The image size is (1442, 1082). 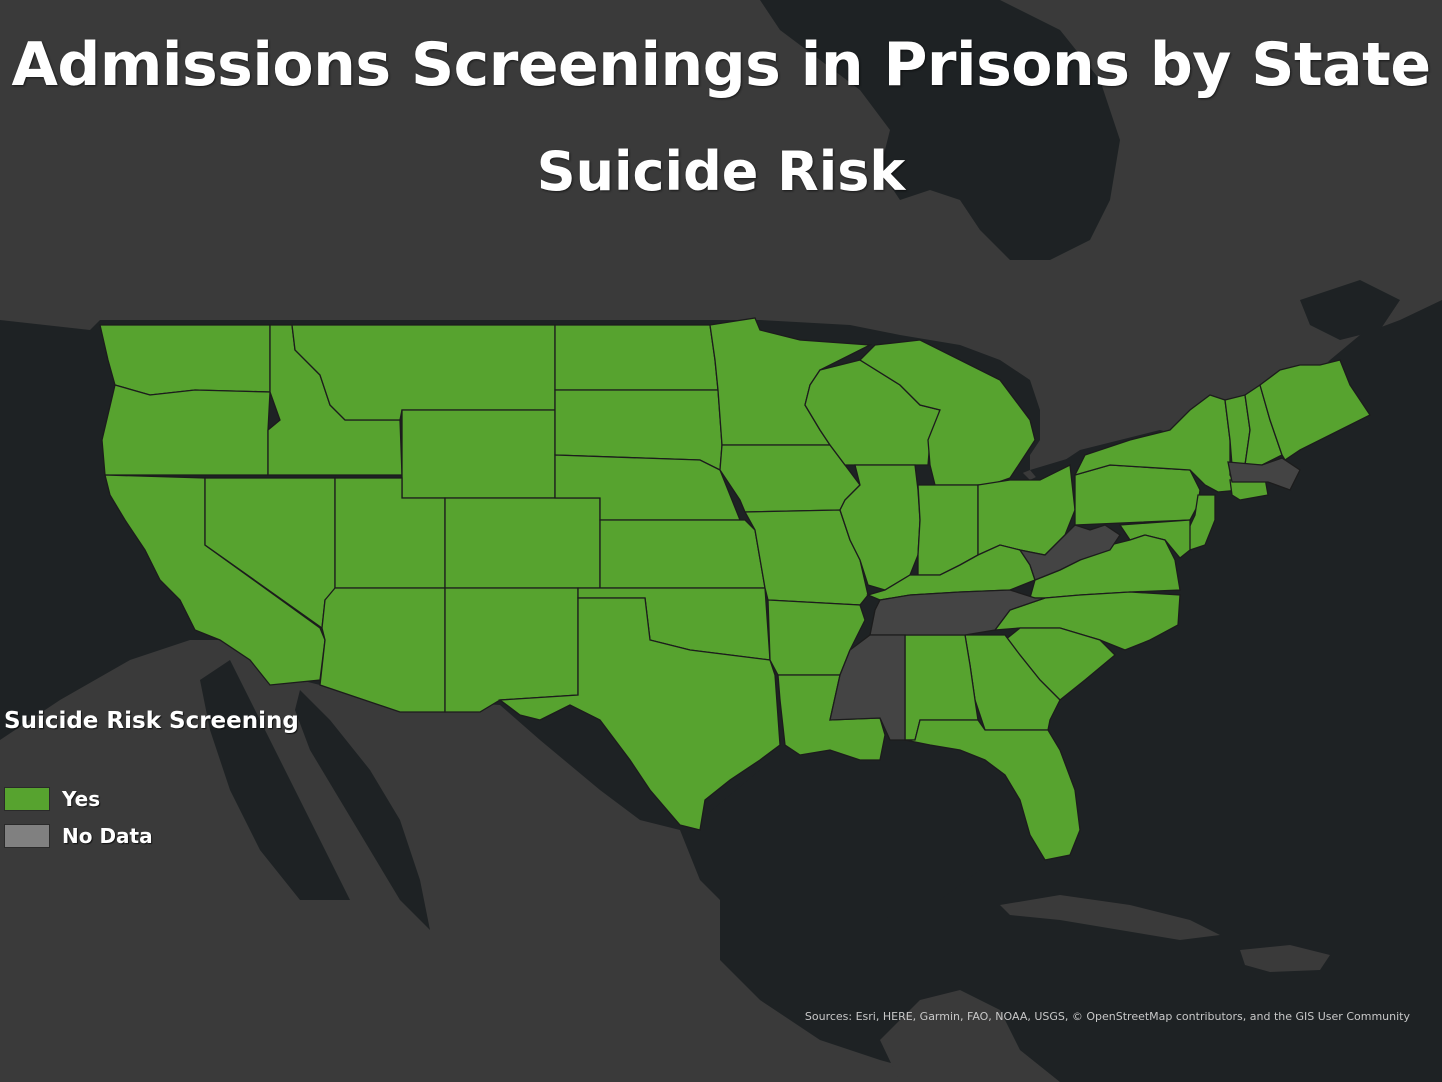 What do you see at coordinates (940, 130) in the screenshot?
I see `hudson-bay` at bounding box center [940, 130].